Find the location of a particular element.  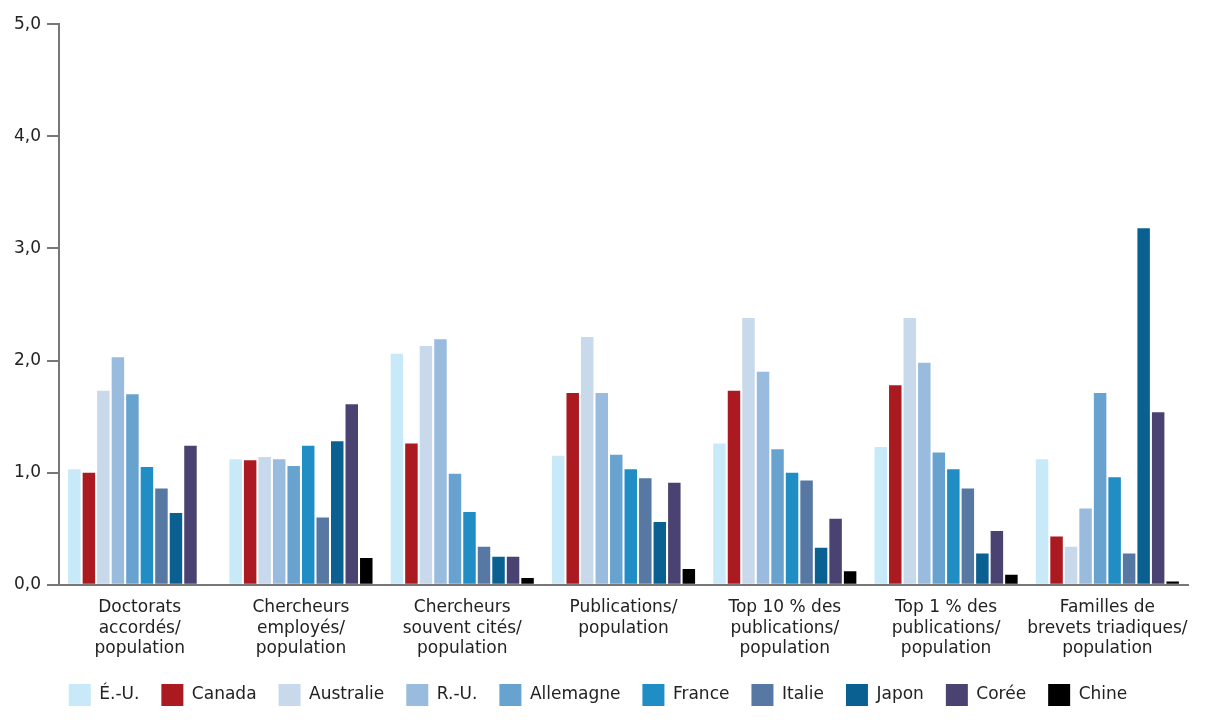

y-tick-label: 1,0 is located at coordinates (27, 471).